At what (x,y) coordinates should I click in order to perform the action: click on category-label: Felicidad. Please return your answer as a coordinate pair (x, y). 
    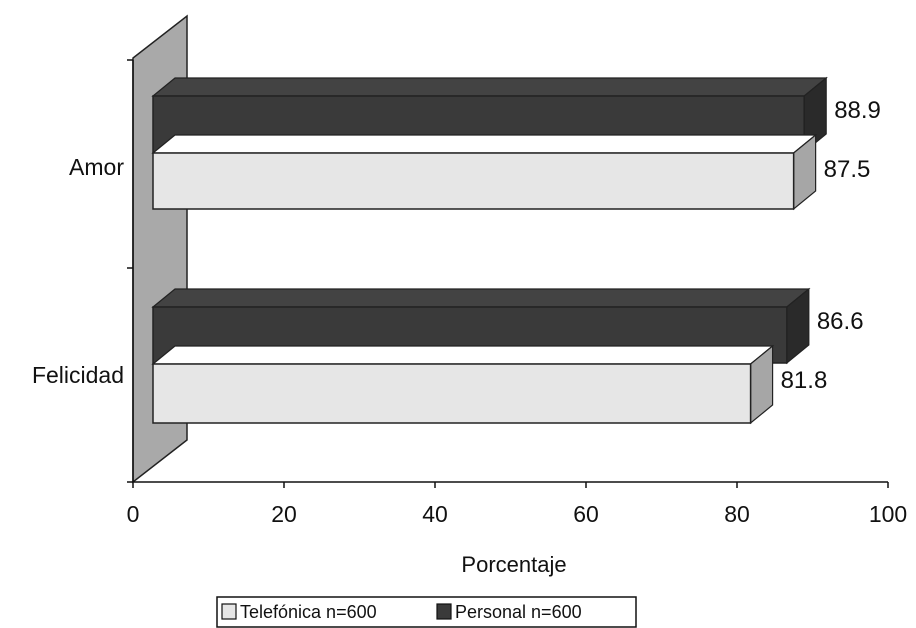
    Looking at the image, I should click on (78, 375).